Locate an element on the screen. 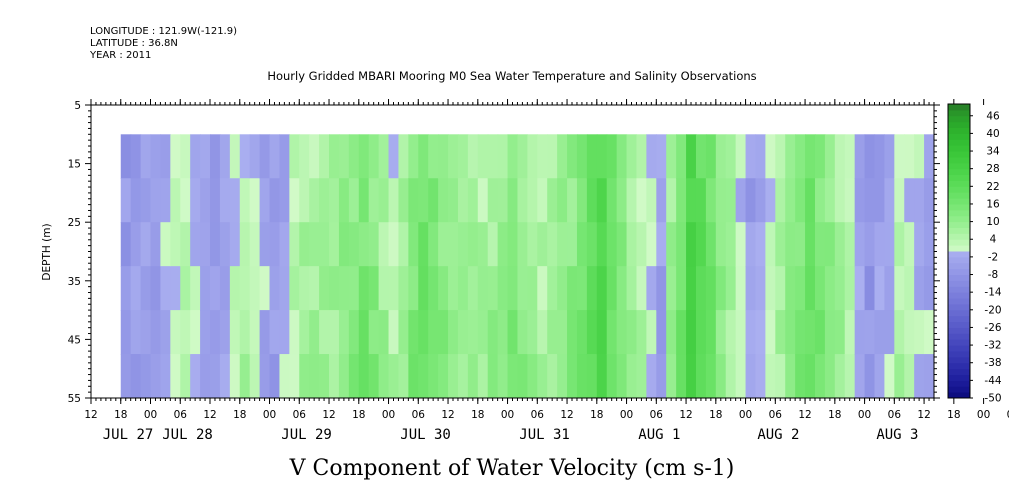 Image resolution: width=1009 pixels, height=504 pixels. x-hour-tick-label: 06 is located at coordinates (300, 415).